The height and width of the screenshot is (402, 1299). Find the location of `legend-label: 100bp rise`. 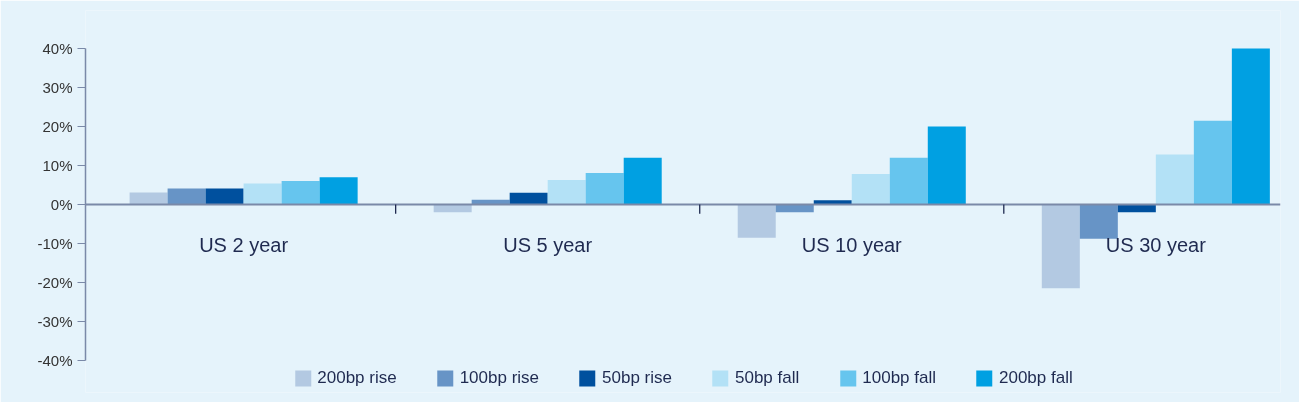

legend-label: 100bp rise is located at coordinates (499, 378).